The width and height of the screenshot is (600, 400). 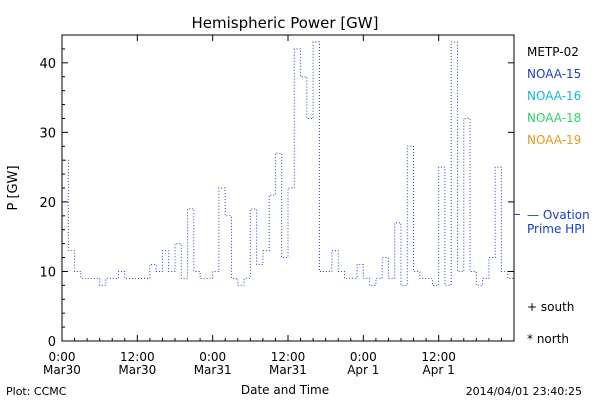 What do you see at coordinates (551, 307) in the screenshot?
I see `marker-south: + south` at bounding box center [551, 307].